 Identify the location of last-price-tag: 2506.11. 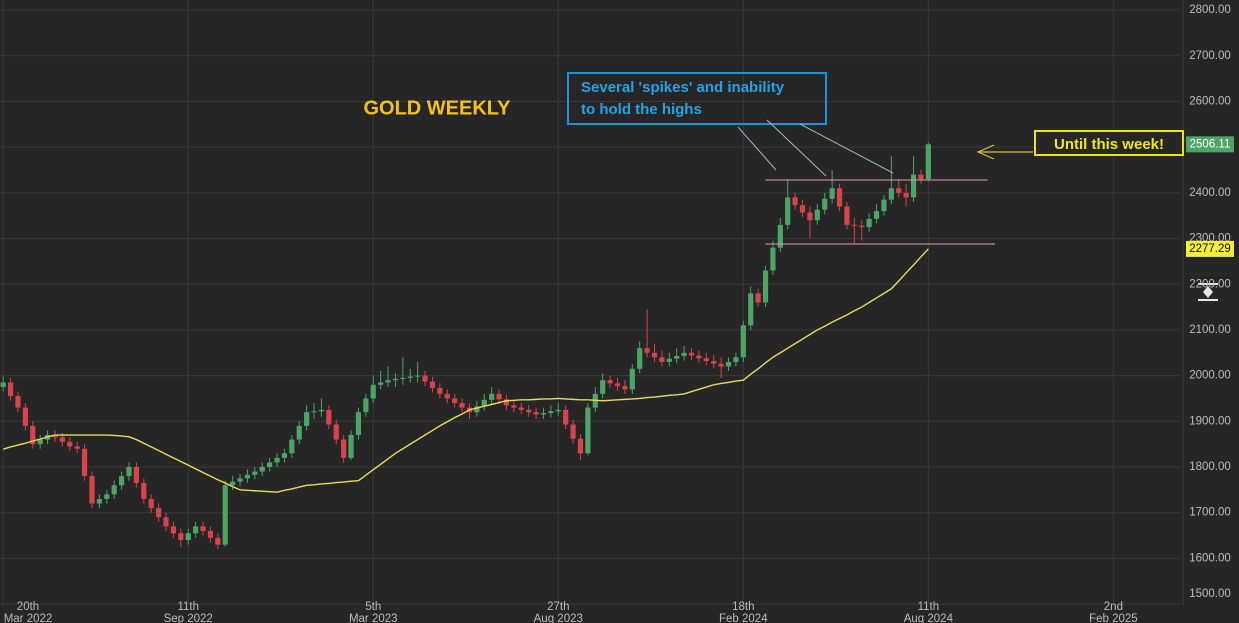
(1210, 144).